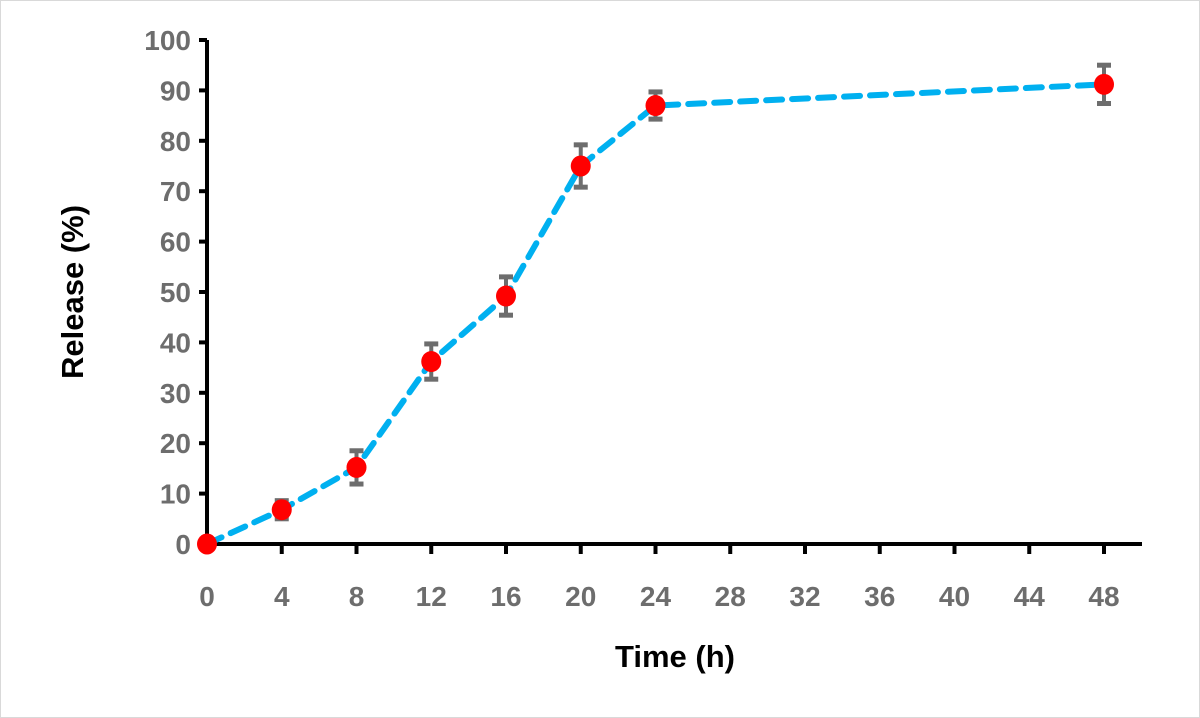 This screenshot has width=1200, height=718. Describe the element at coordinates (175, 393) in the screenshot. I see `y-tick-label: 30` at that location.